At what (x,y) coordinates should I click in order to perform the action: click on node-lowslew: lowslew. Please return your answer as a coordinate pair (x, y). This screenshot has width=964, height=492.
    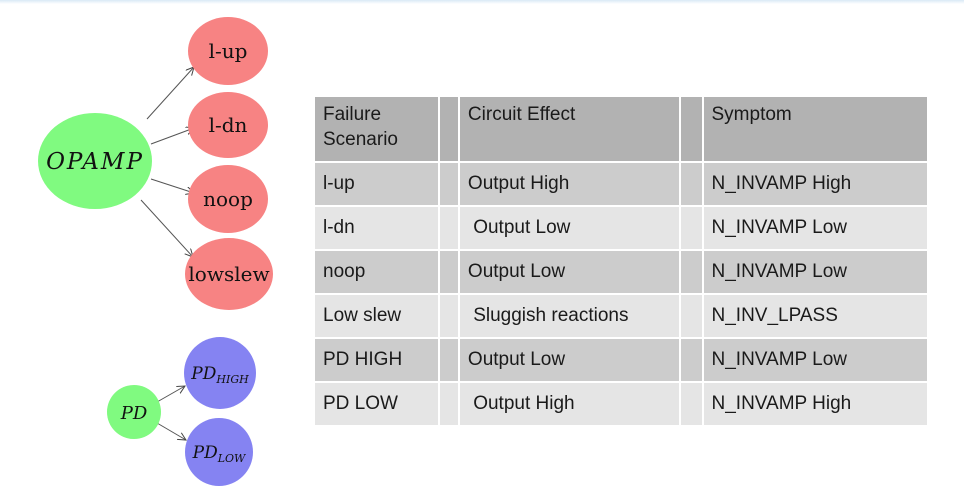
    Looking at the image, I should click on (229, 274).